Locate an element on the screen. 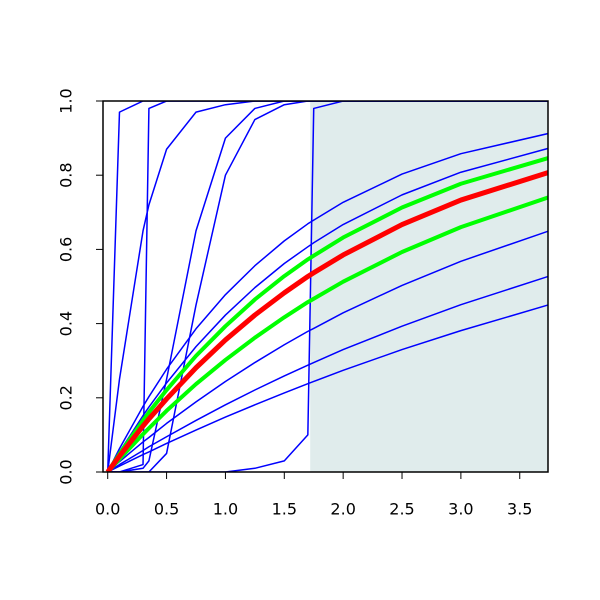 This screenshot has width=600, height=600. x-tick-label: 3.0 is located at coordinates (460, 509).